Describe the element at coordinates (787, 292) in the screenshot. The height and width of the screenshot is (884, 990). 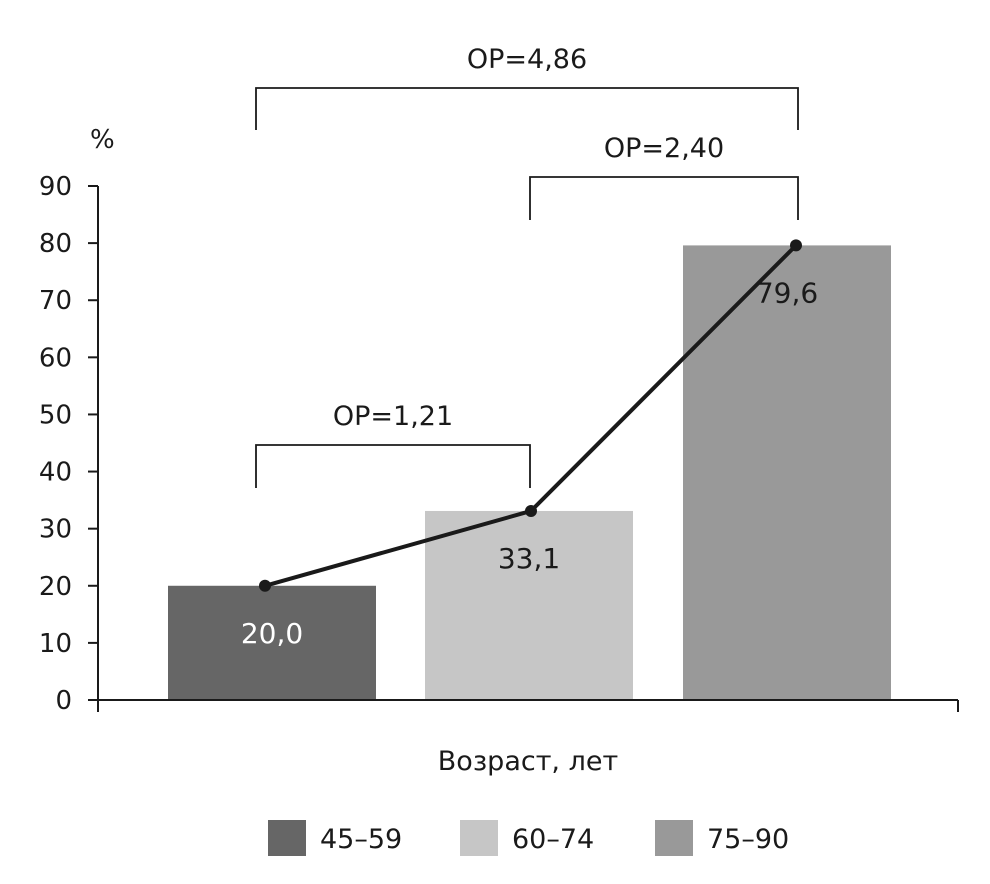
I see `bar-value-label: 79,6` at that location.